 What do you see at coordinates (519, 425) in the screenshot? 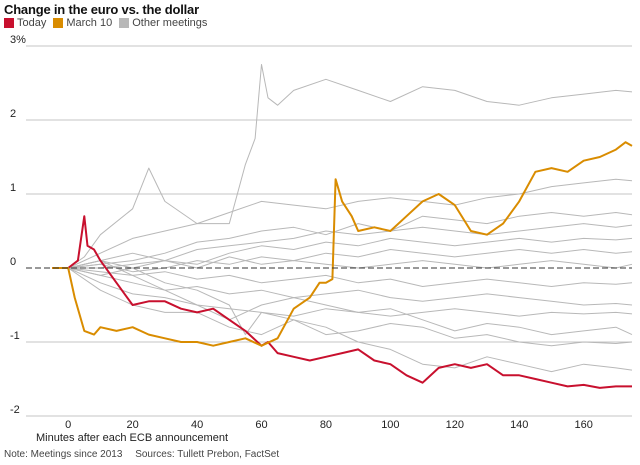
I see `x-tick-label: 140` at bounding box center [519, 425].